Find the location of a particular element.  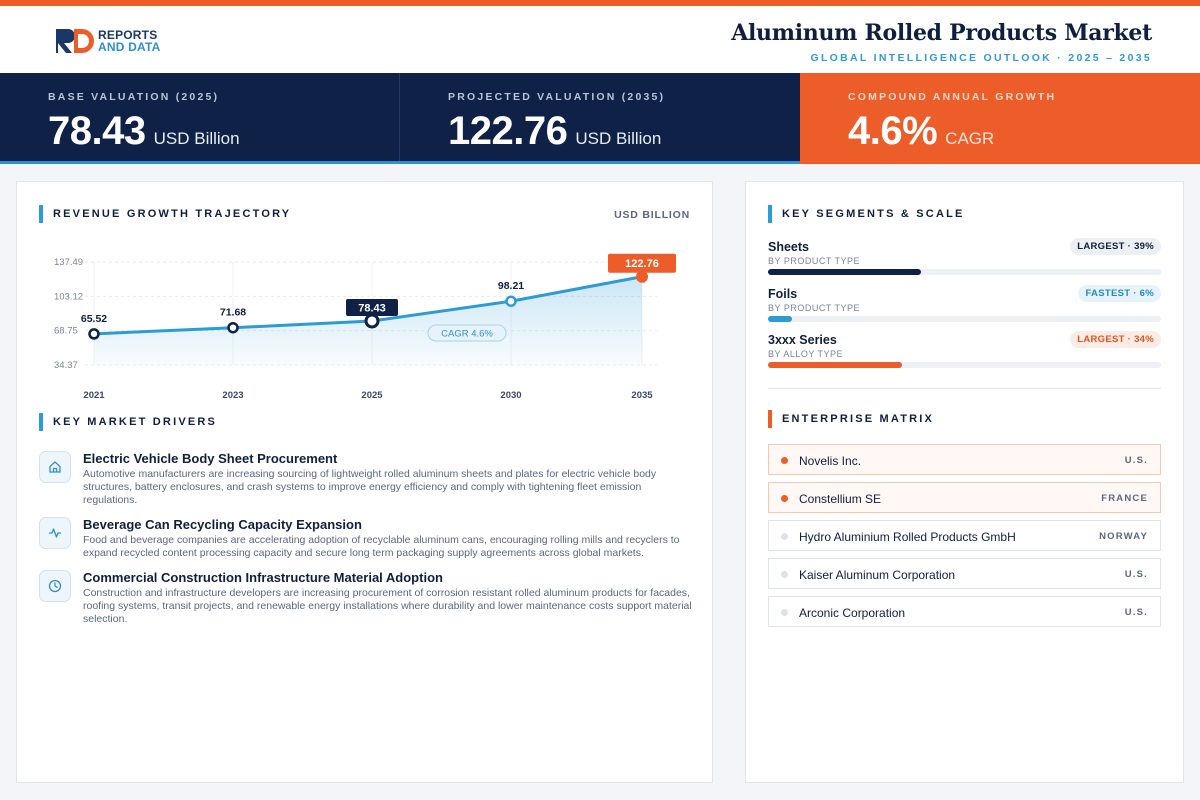

x-tick-label: 2025 is located at coordinates (372, 395).